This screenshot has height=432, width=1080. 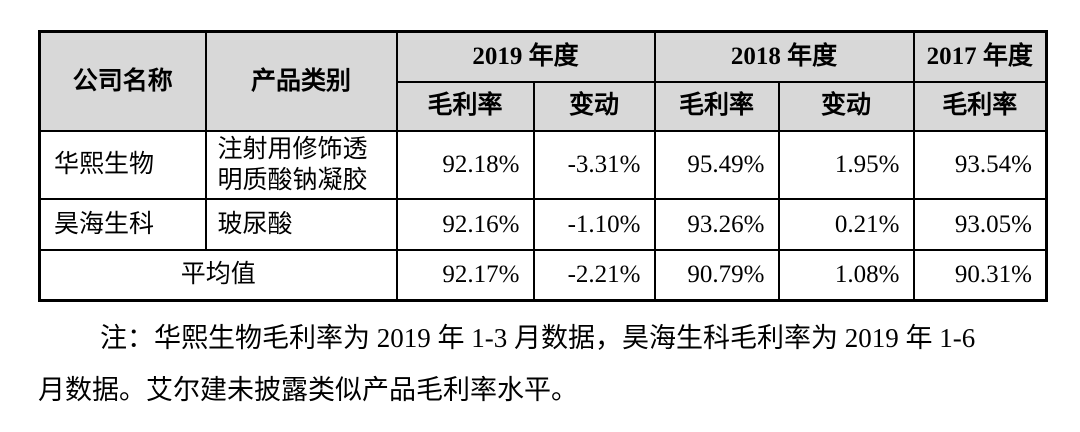 I want to click on product-category: 注射用修饰透明质酸钠凝胶, so click(x=301, y=164).